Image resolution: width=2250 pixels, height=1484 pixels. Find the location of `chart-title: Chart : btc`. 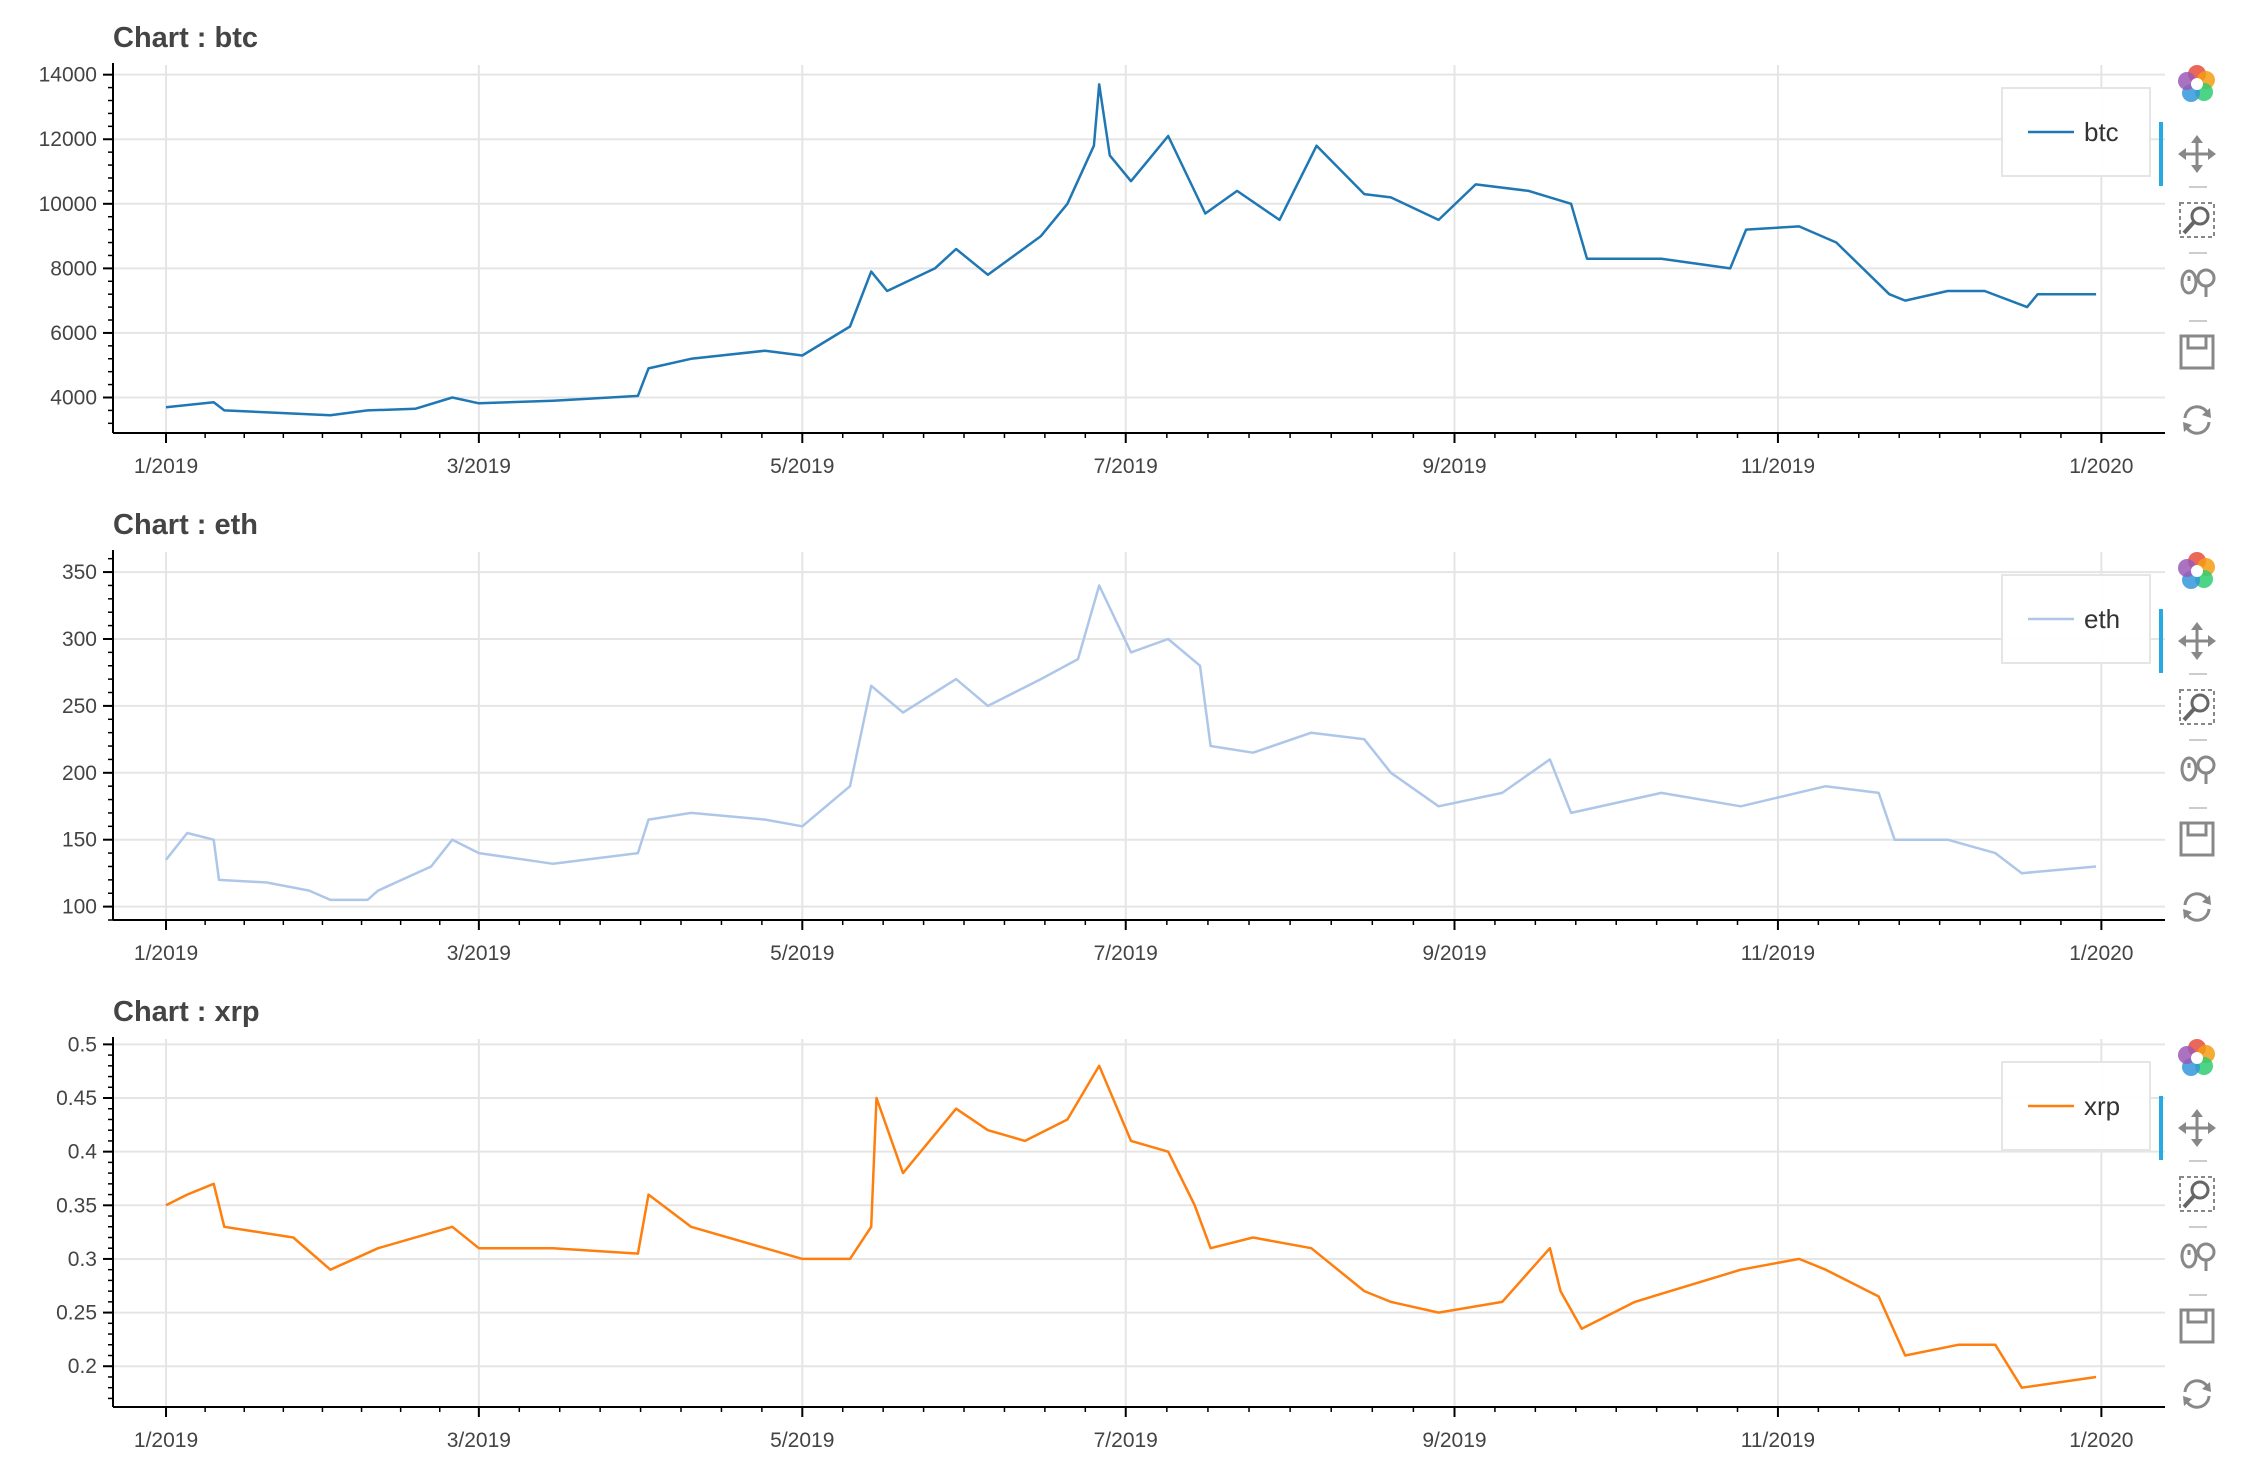

chart-title: Chart : btc is located at coordinates (185, 38).